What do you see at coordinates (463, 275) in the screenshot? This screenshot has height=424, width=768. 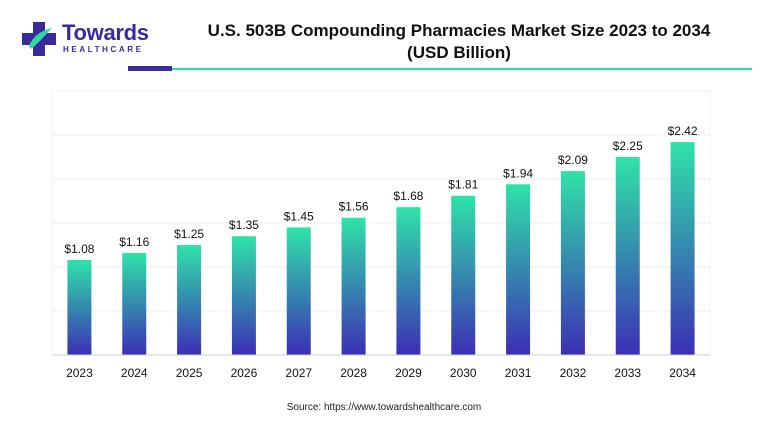 I see `bar-2030` at bounding box center [463, 275].